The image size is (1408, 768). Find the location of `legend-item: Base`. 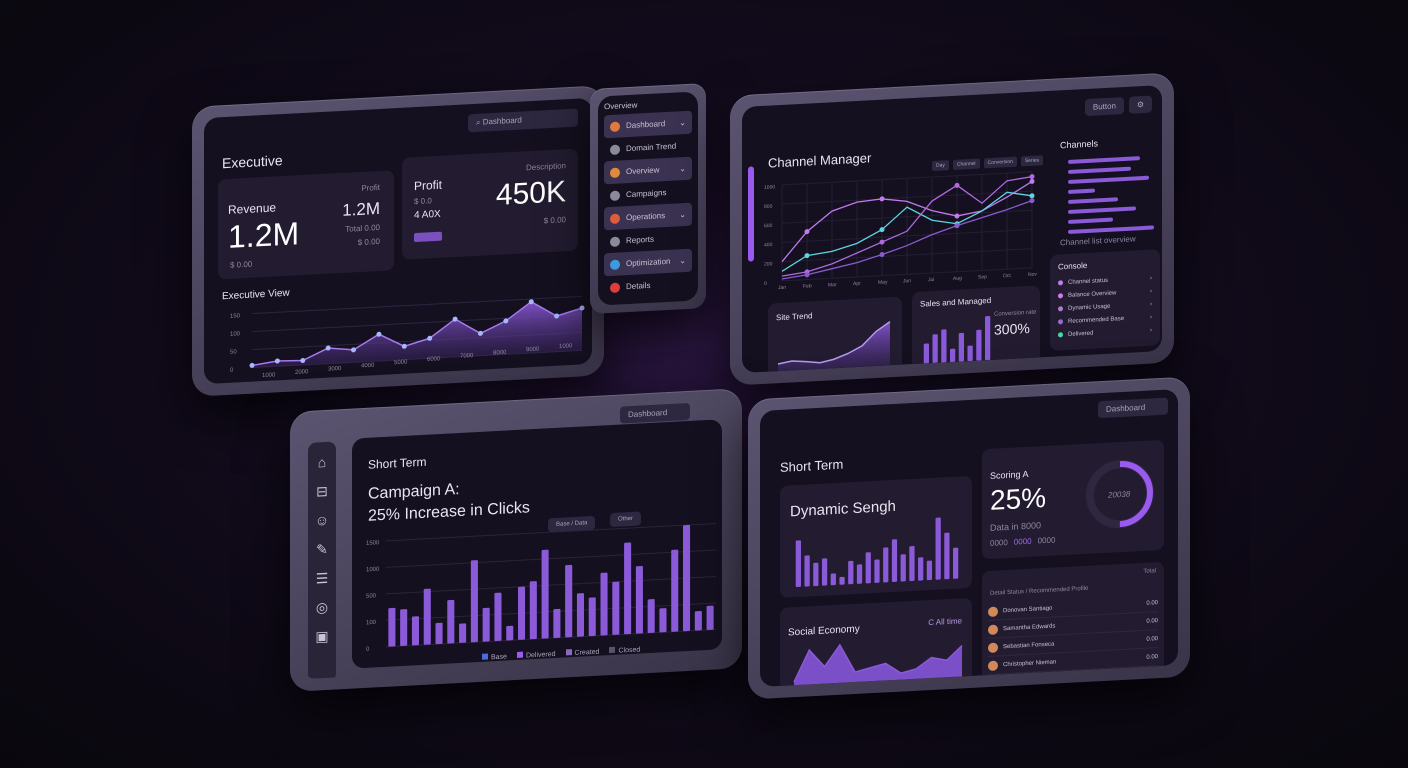

legend-item: Base is located at coordinates (494, 656).